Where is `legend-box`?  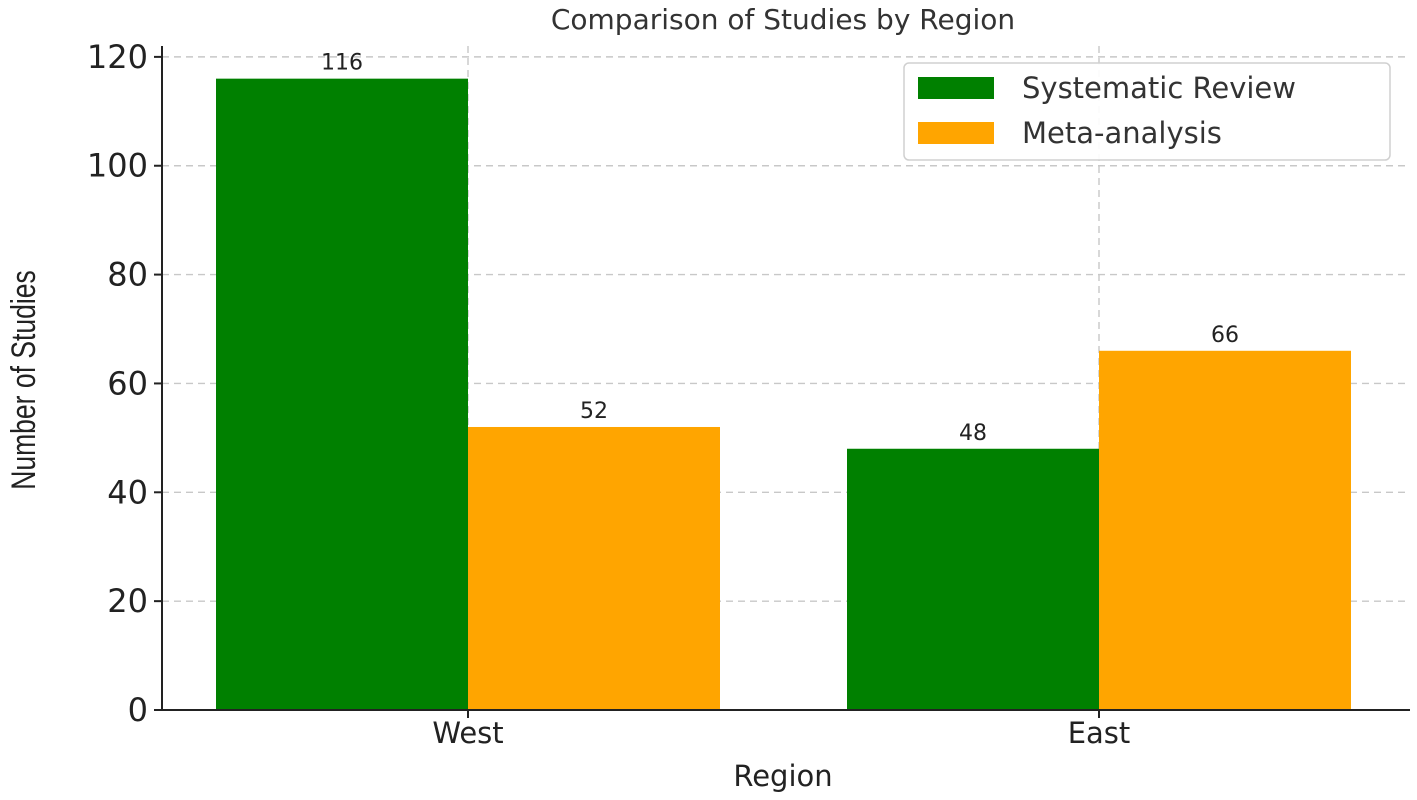 legend-box is located at coordinates (1147, 111).